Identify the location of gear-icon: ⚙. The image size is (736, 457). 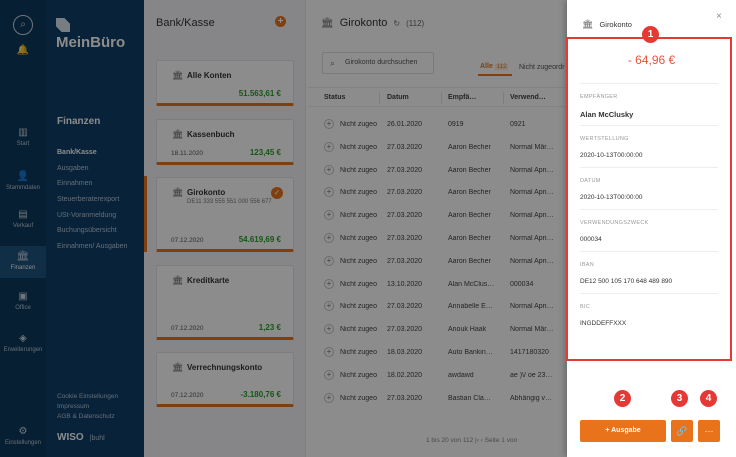
(23, 431).